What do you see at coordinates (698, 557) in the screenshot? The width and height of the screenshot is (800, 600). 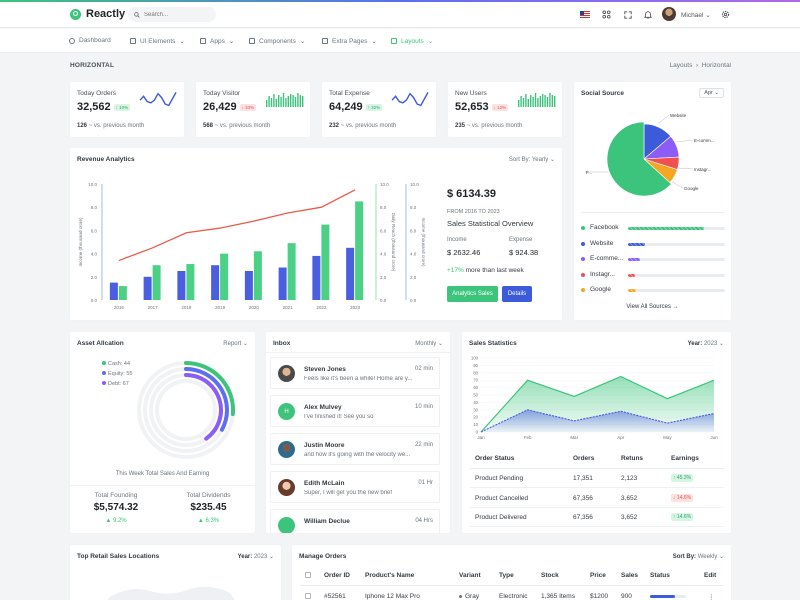 I see `orders-sort: Sort By: Weekly ⌄` at bounding box center [698, 557].